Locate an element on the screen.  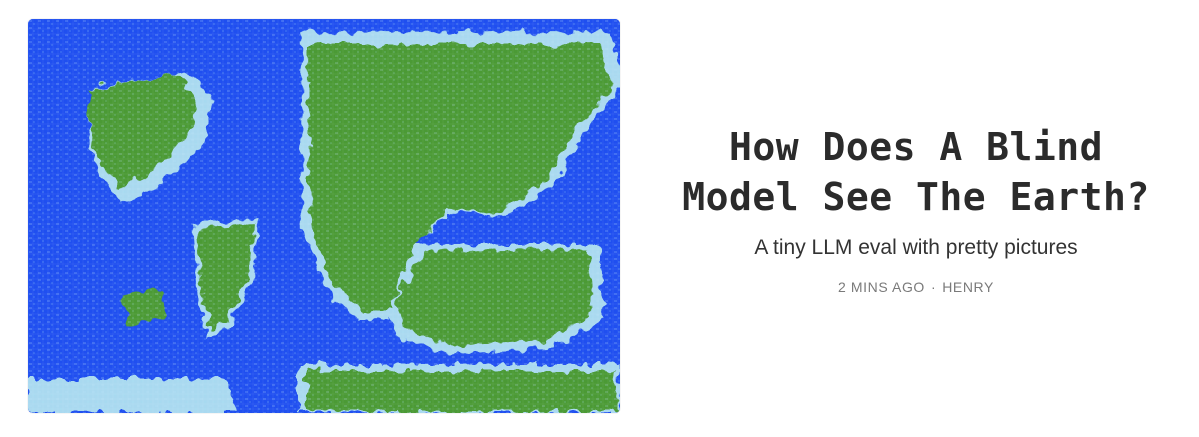
post-title-line-1: How Does A Blind is located at coordinates (916, 147).